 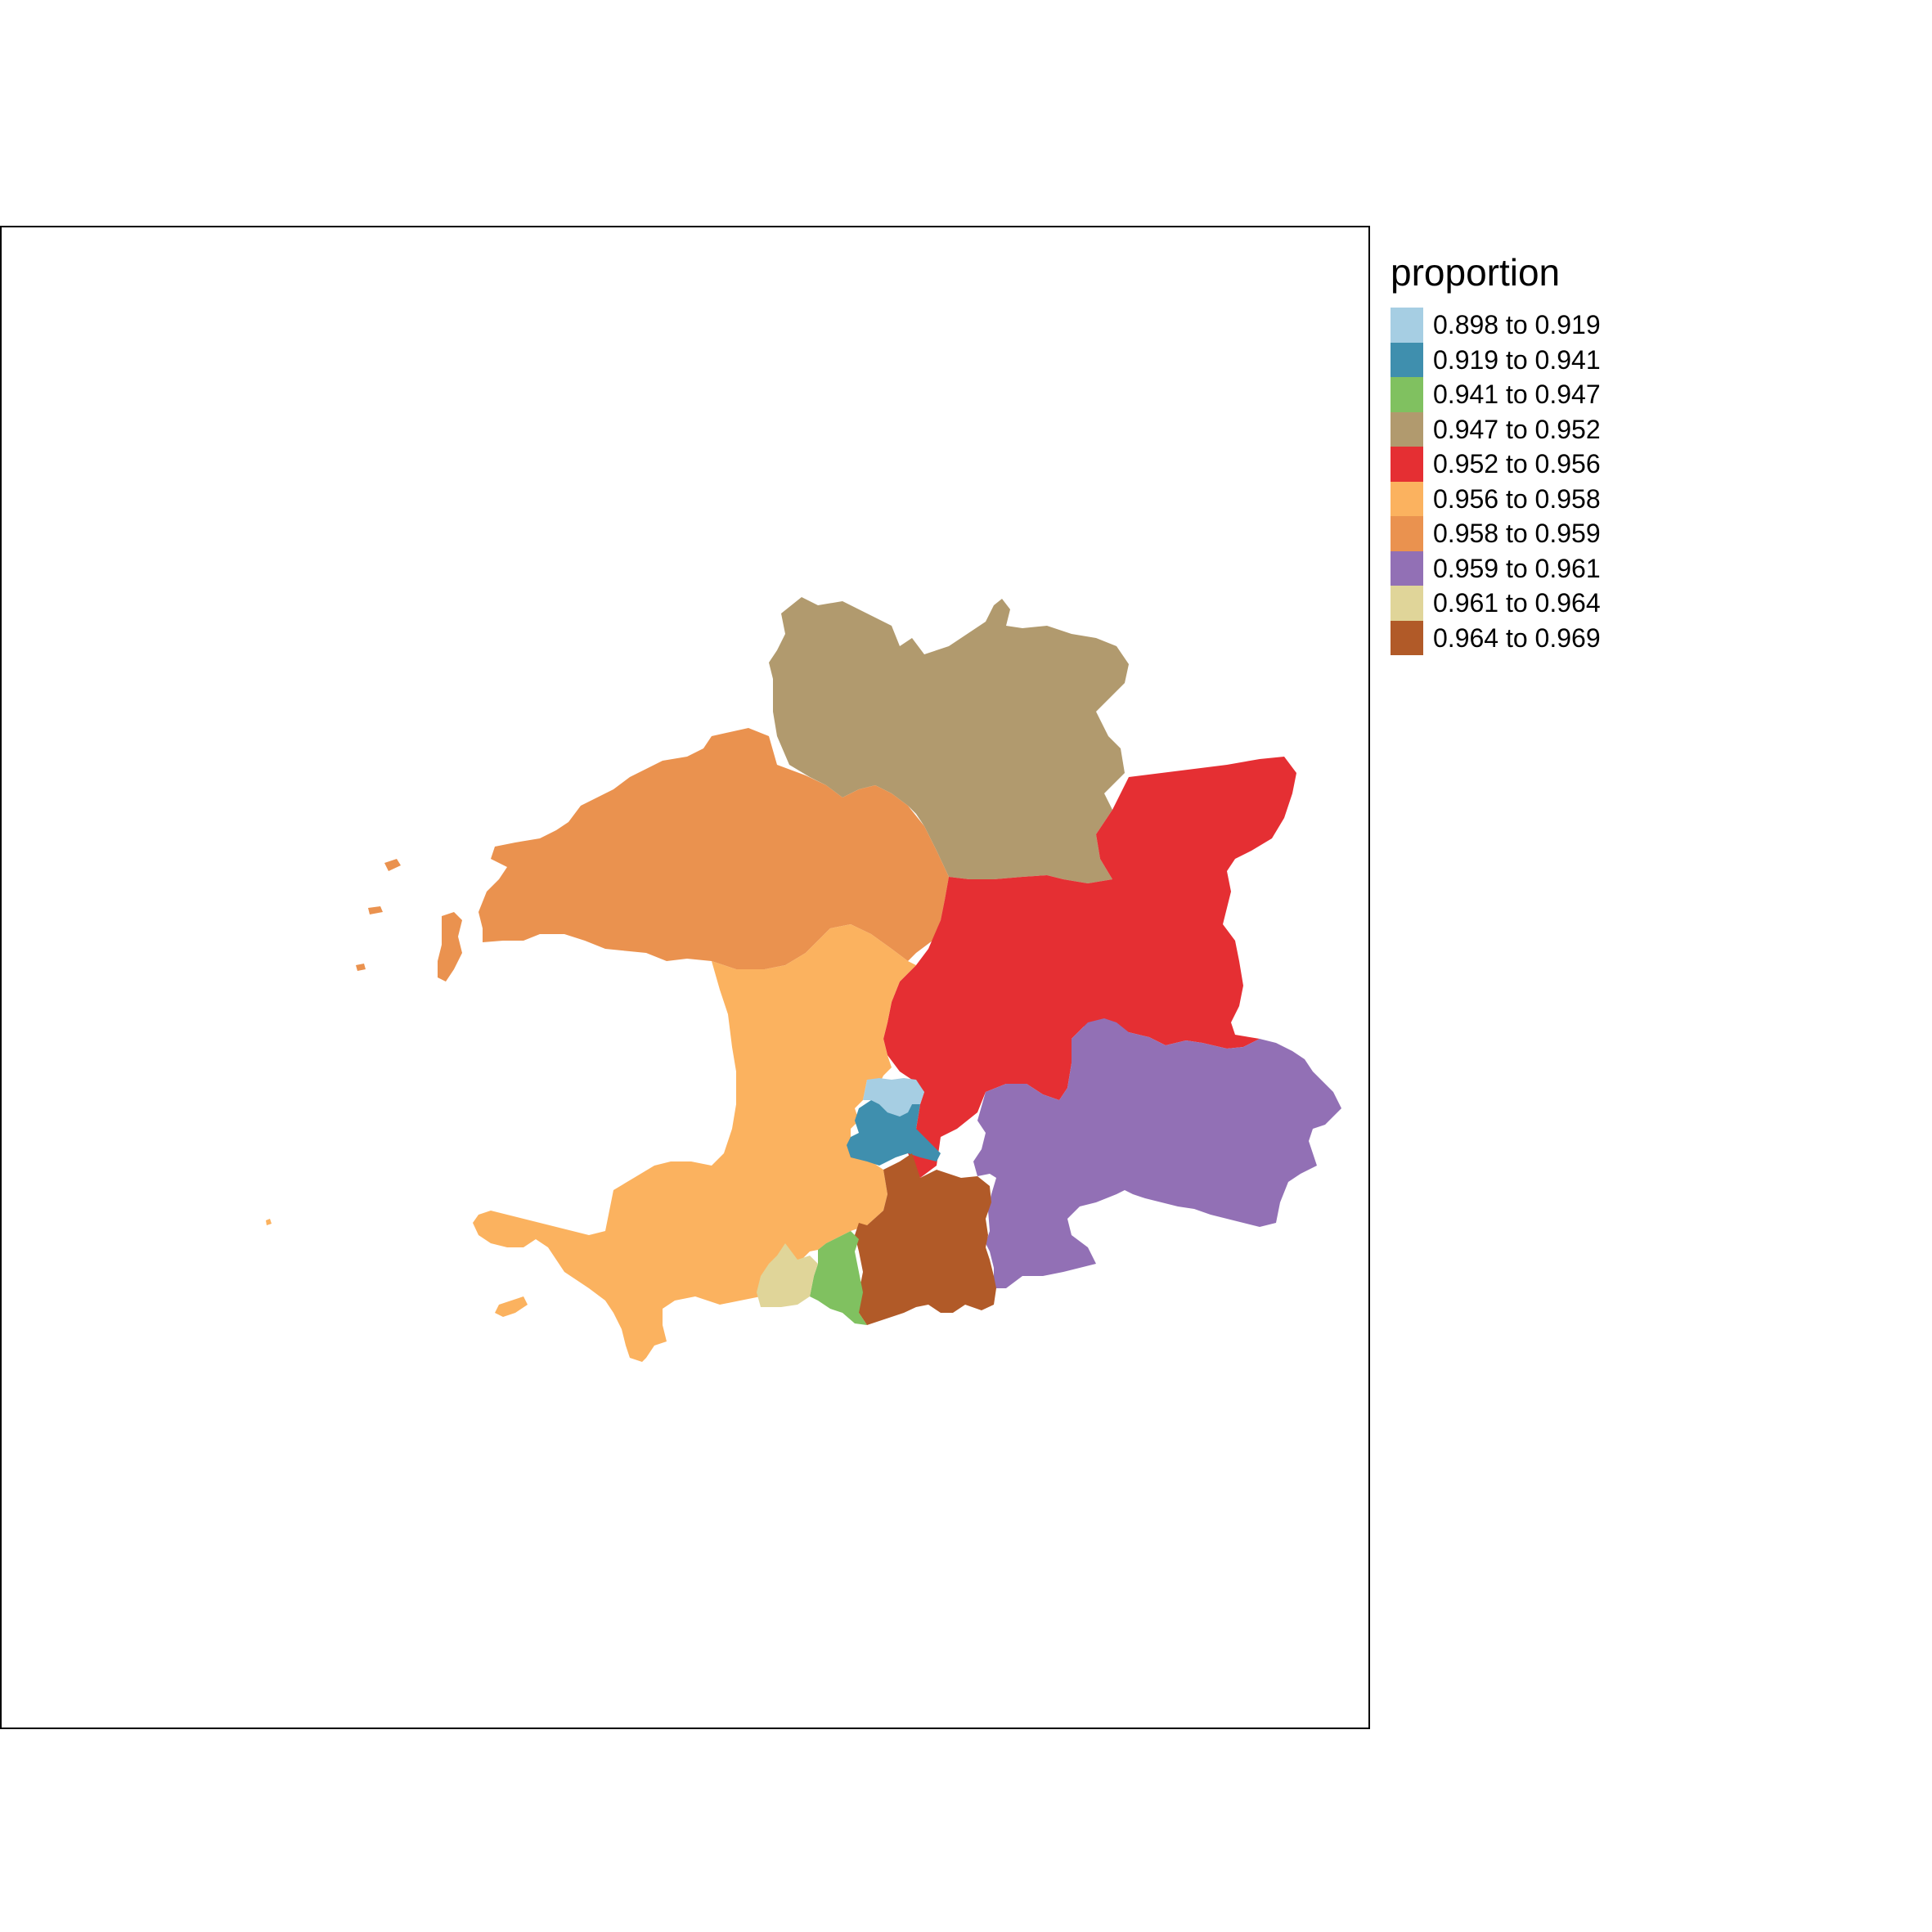 What do you see at coordinates (926, 1239) in the screenshot?
I see `south-central-region` at bounding box center [926, 1239].